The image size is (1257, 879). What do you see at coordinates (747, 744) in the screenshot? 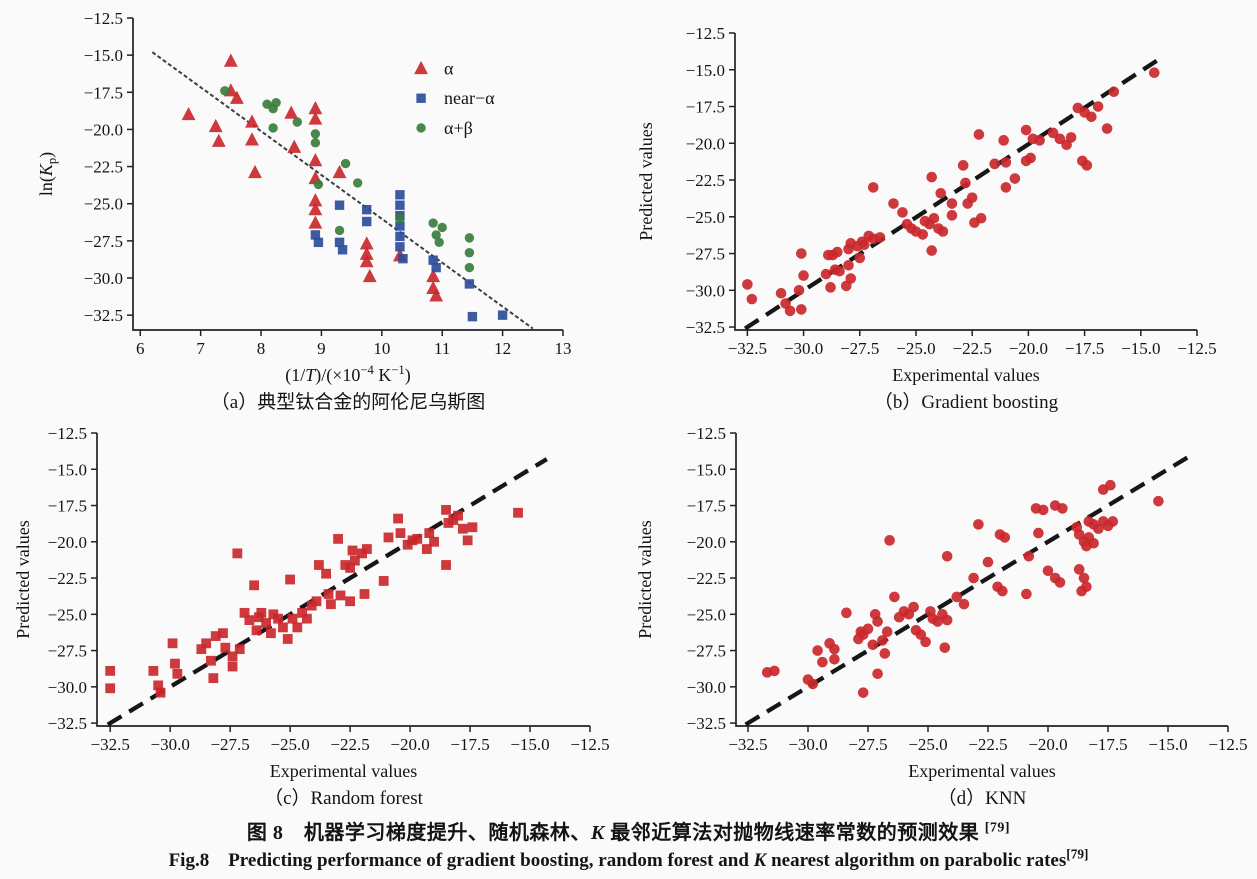
I see `x-tick-label: −32.5` at bounding box center [747, 744].